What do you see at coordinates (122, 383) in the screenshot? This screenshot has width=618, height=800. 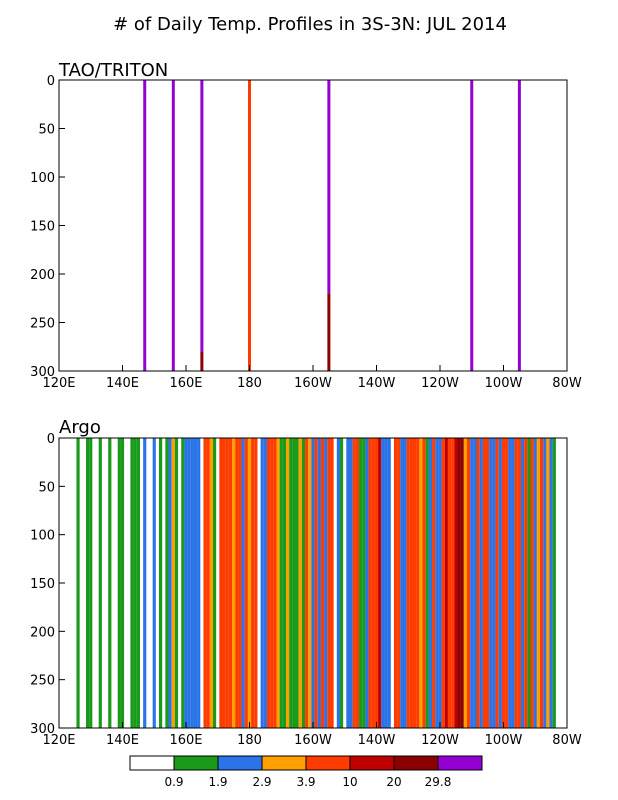 I see `x-tick-label-0-1: 140E` at bounding box center [122, 383].